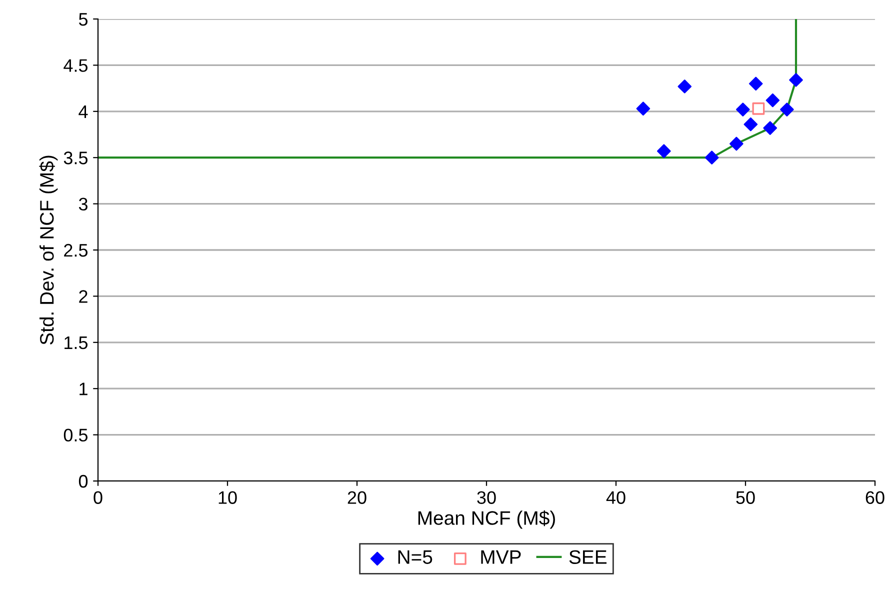 This screenshot has width=891, height=596. I want to click on y-tick-label: 4.5, so click(76, 65).